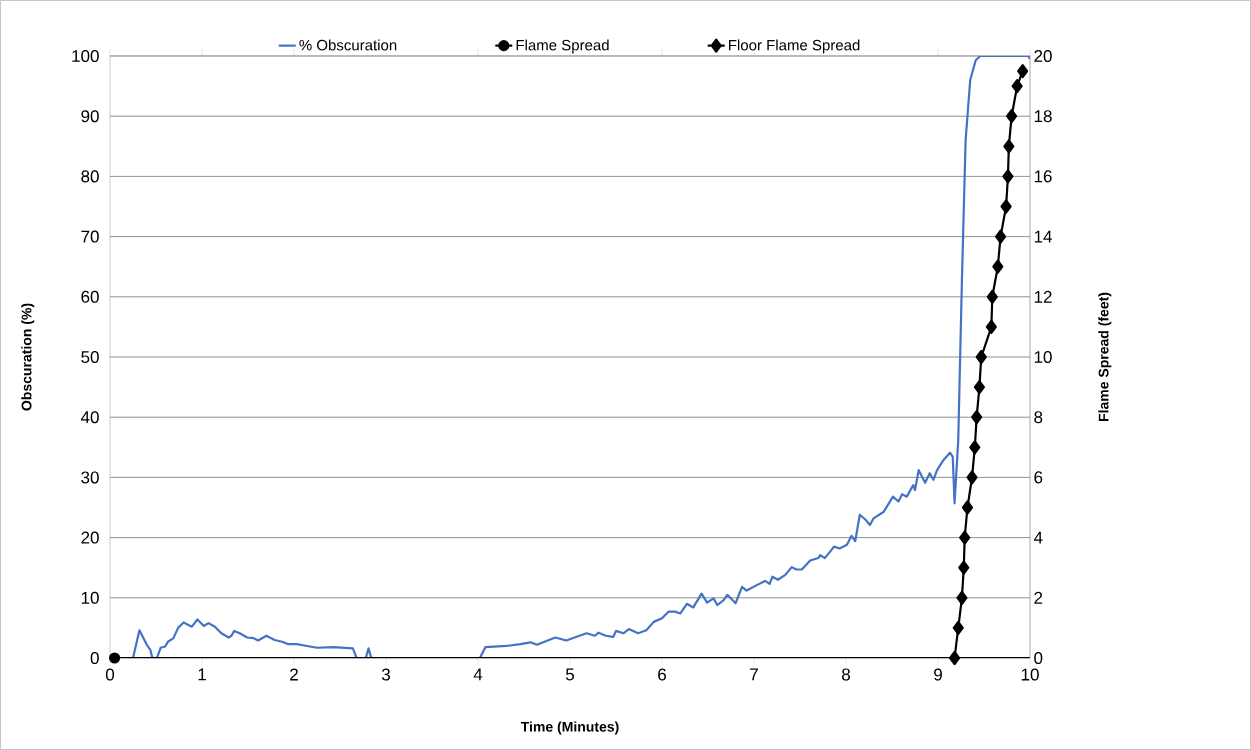  What do you see at coordinates (90, 176) in the screenshot?
I see `y-tick-label: 80` at bounding box center [90, 176].